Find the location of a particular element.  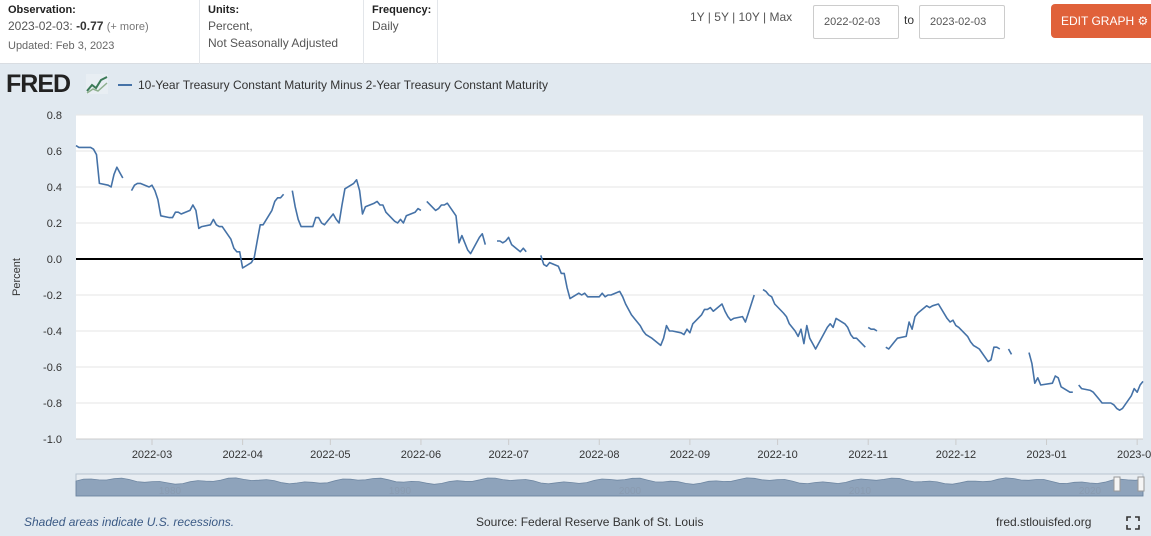

y-tick-label: -0.4 is located at coordinates (52, 332).